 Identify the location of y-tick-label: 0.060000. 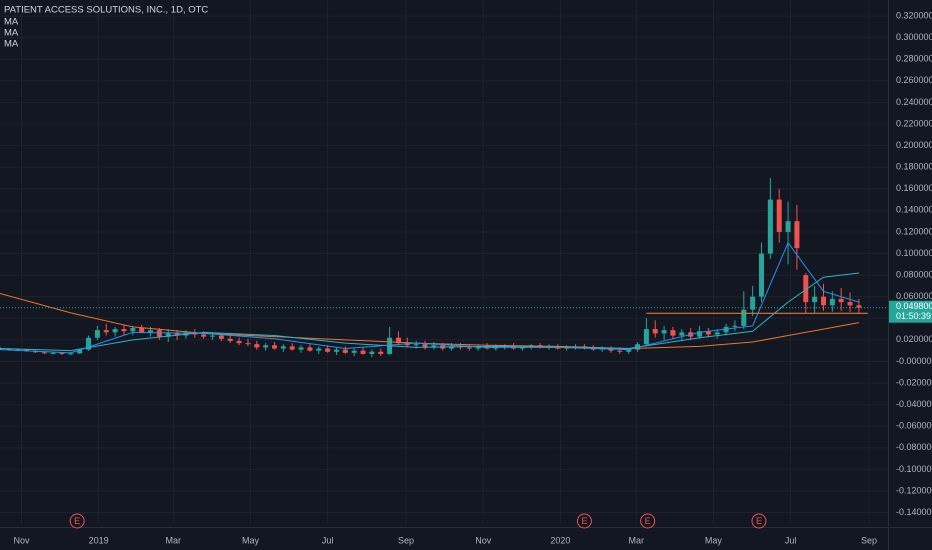
(914, 296).